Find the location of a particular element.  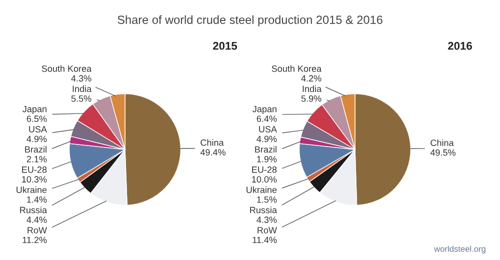

data-label: 6.5% is located at coordinates (36, 119).